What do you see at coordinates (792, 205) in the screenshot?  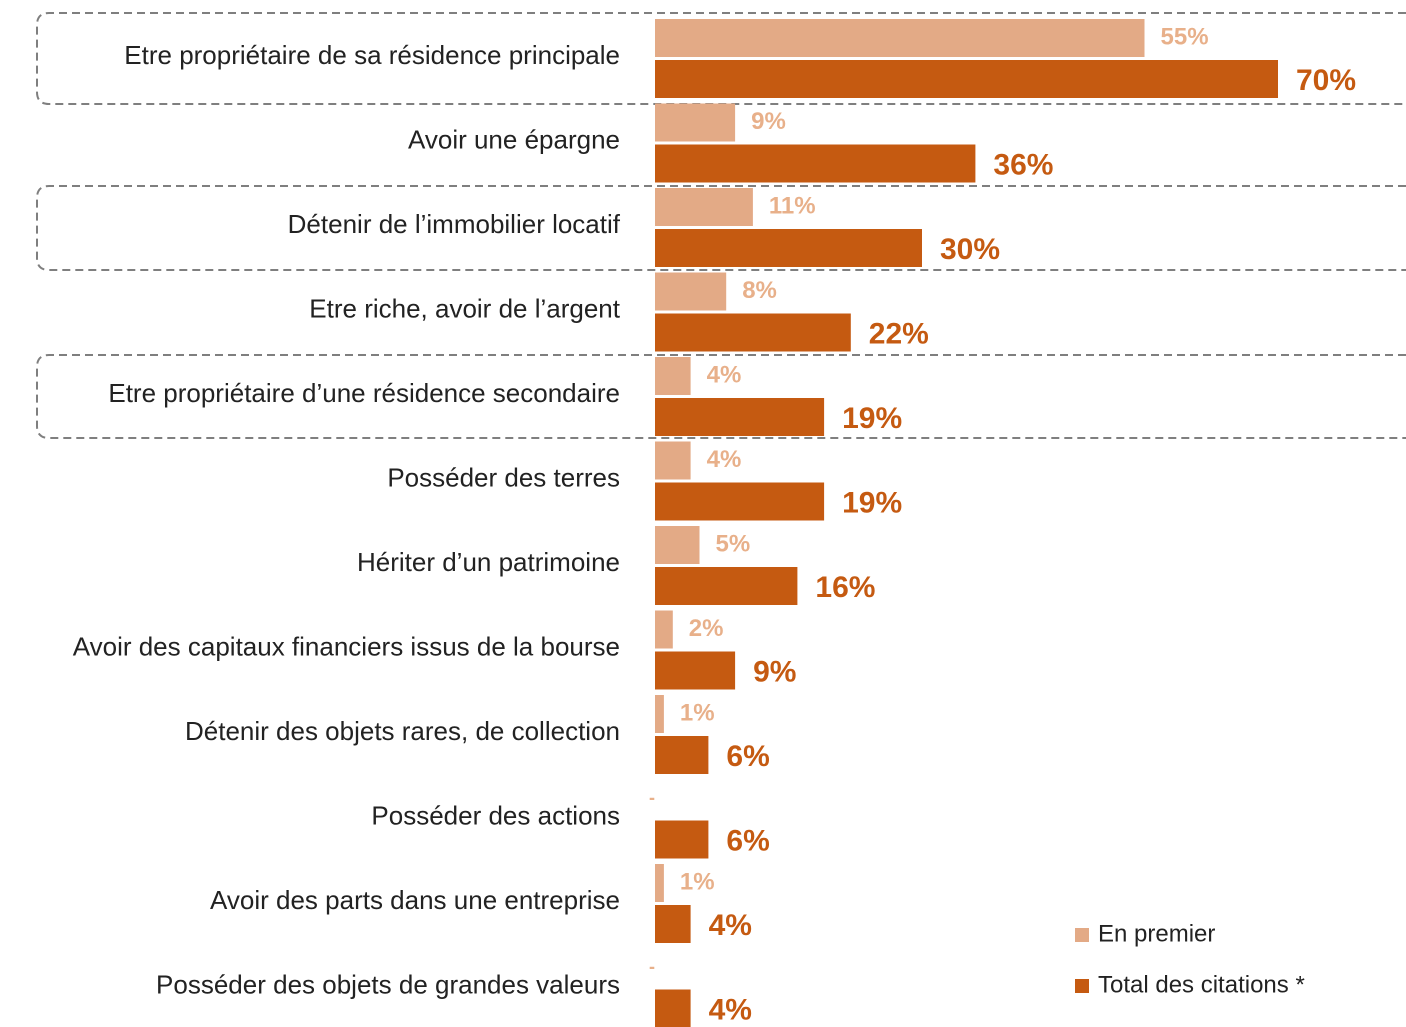 I see `value-label: 11%` at bounding box center [792, 205].